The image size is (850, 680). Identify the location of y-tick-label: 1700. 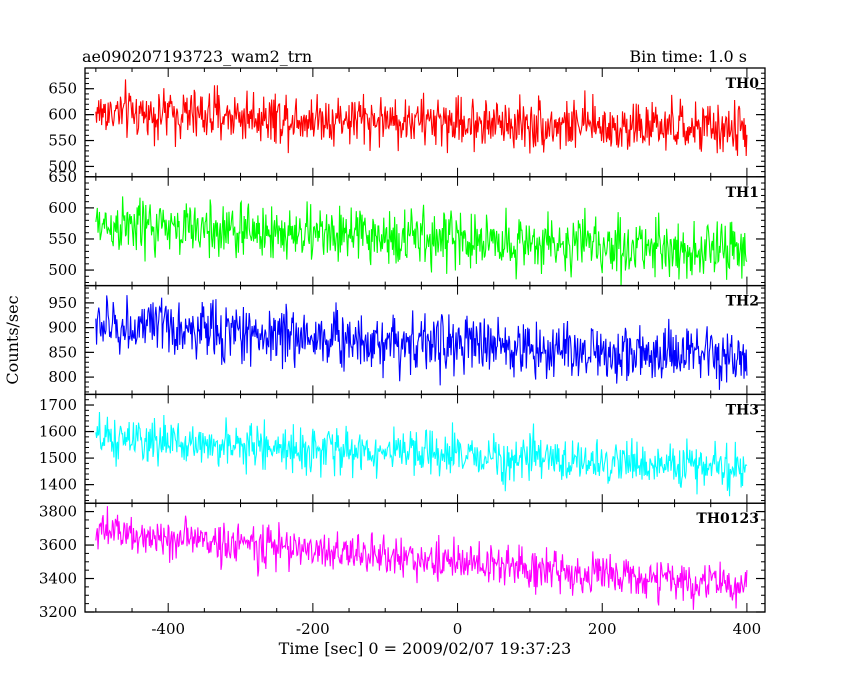
(58, 405).